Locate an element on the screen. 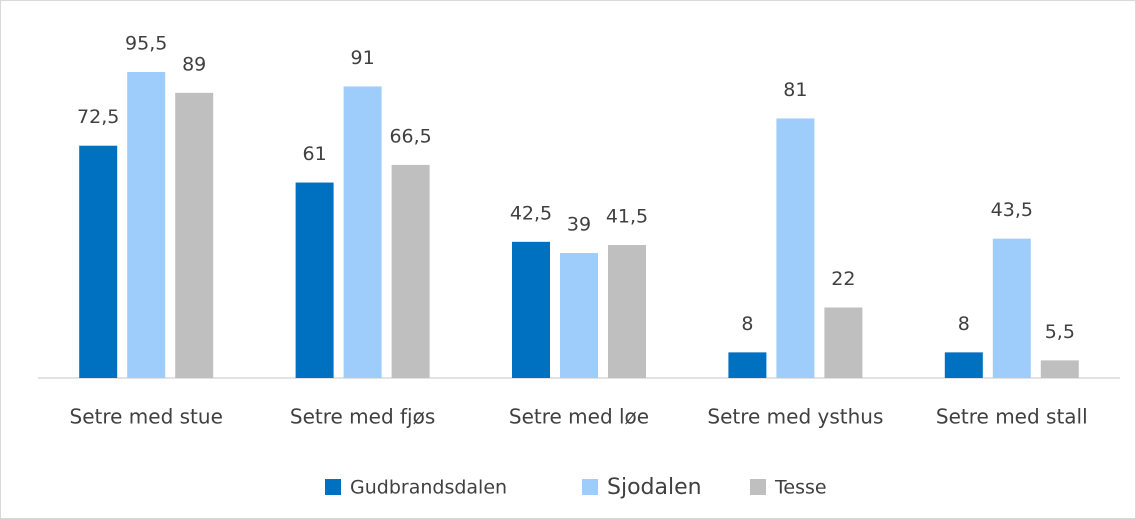 The height and width of the screenshot is (519, 1136). data-label: 5,5 is located at coordinates (1060, 332).